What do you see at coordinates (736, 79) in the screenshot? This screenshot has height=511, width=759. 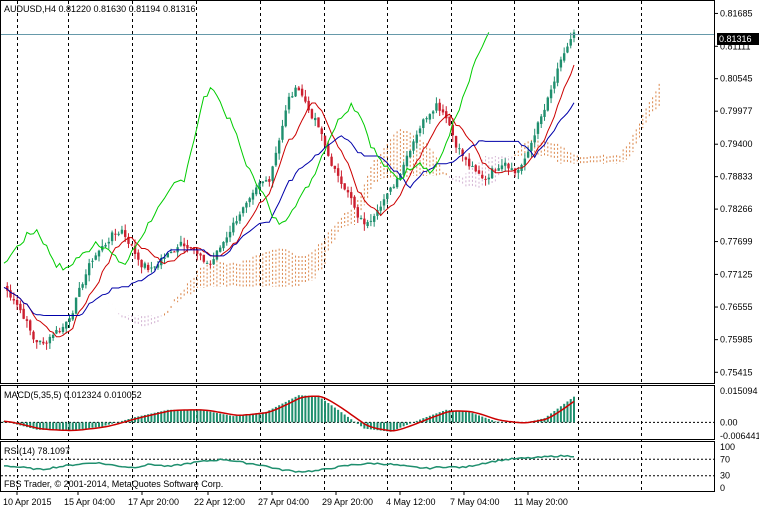 I see `price-tick-label: 0.80545` at bounding box center [736, 79].